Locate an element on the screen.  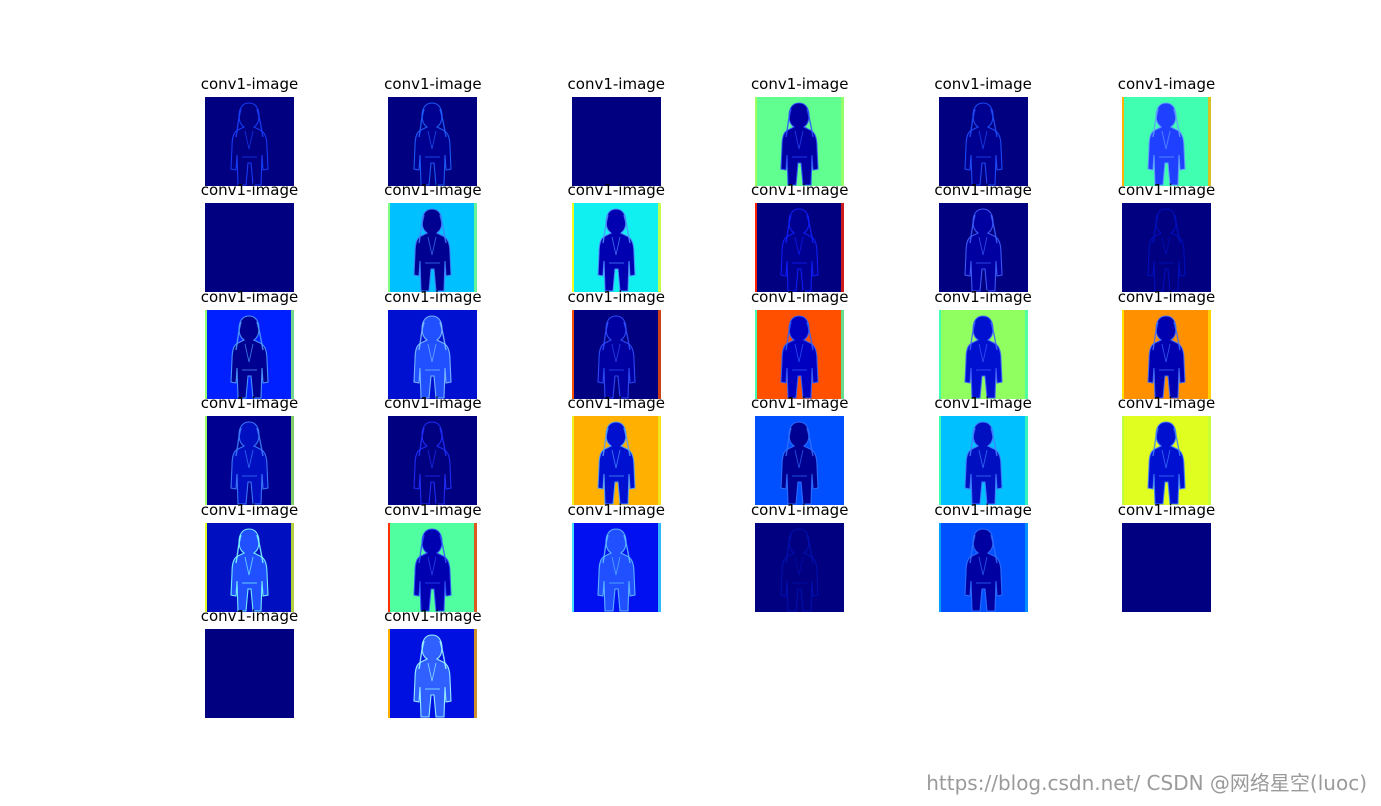
watermark-text: https://blog.csdn.net/ CSDN @网络星空(luoc) is located at coordinates (1146, 783).